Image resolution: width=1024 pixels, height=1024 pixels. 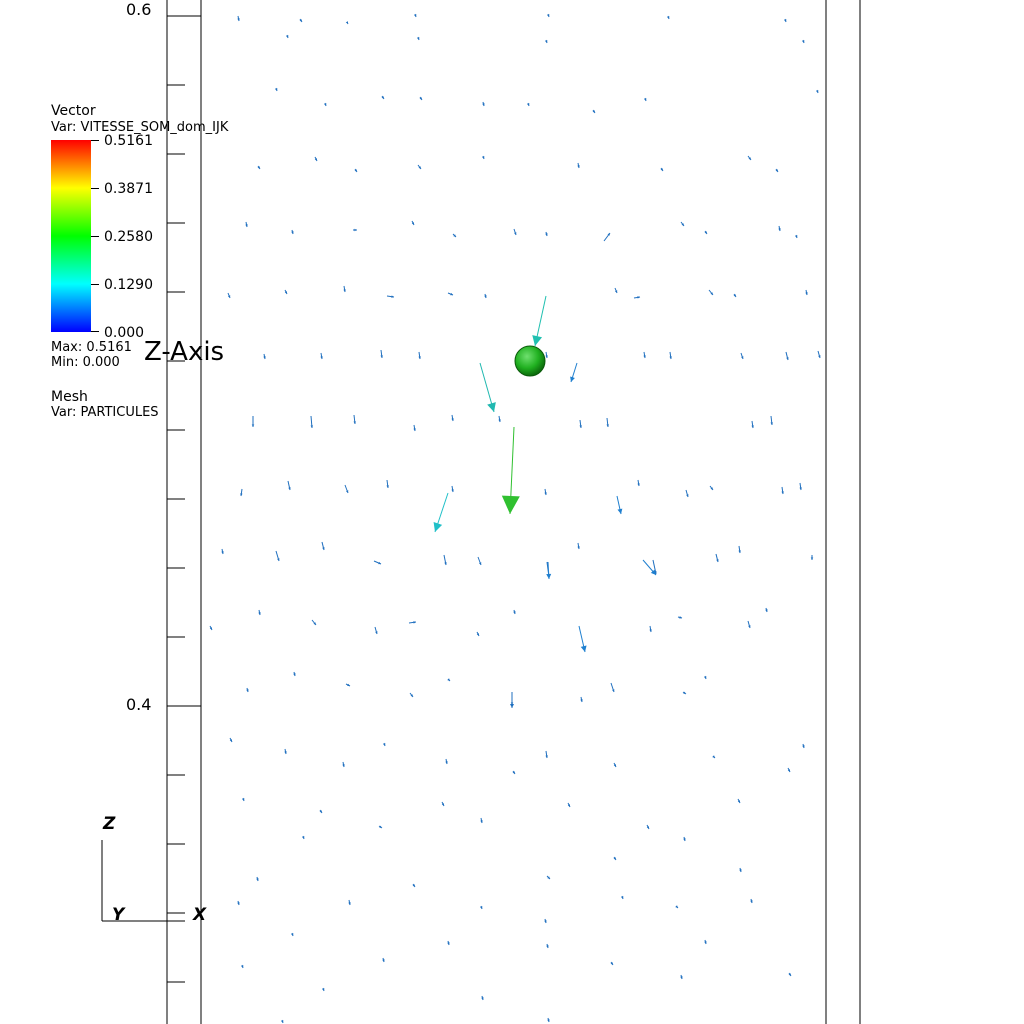 I want to click on particle, so click(x=530, y=361).